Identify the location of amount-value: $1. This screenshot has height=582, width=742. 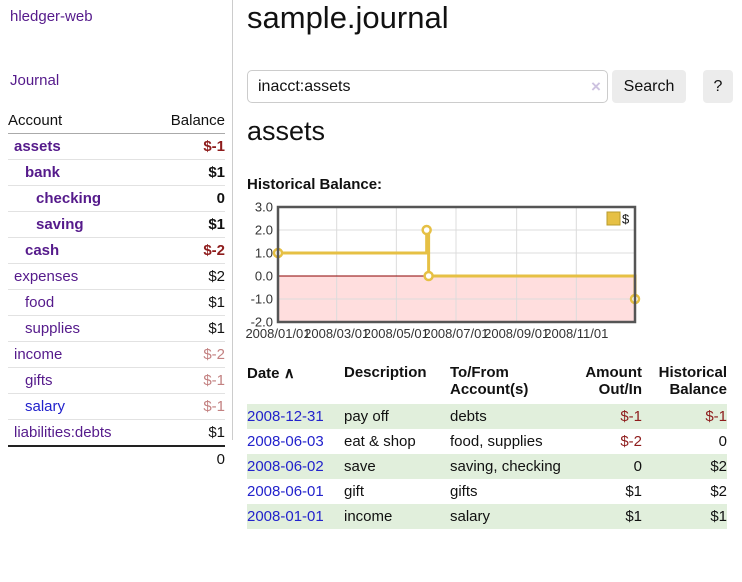
(633, 491).